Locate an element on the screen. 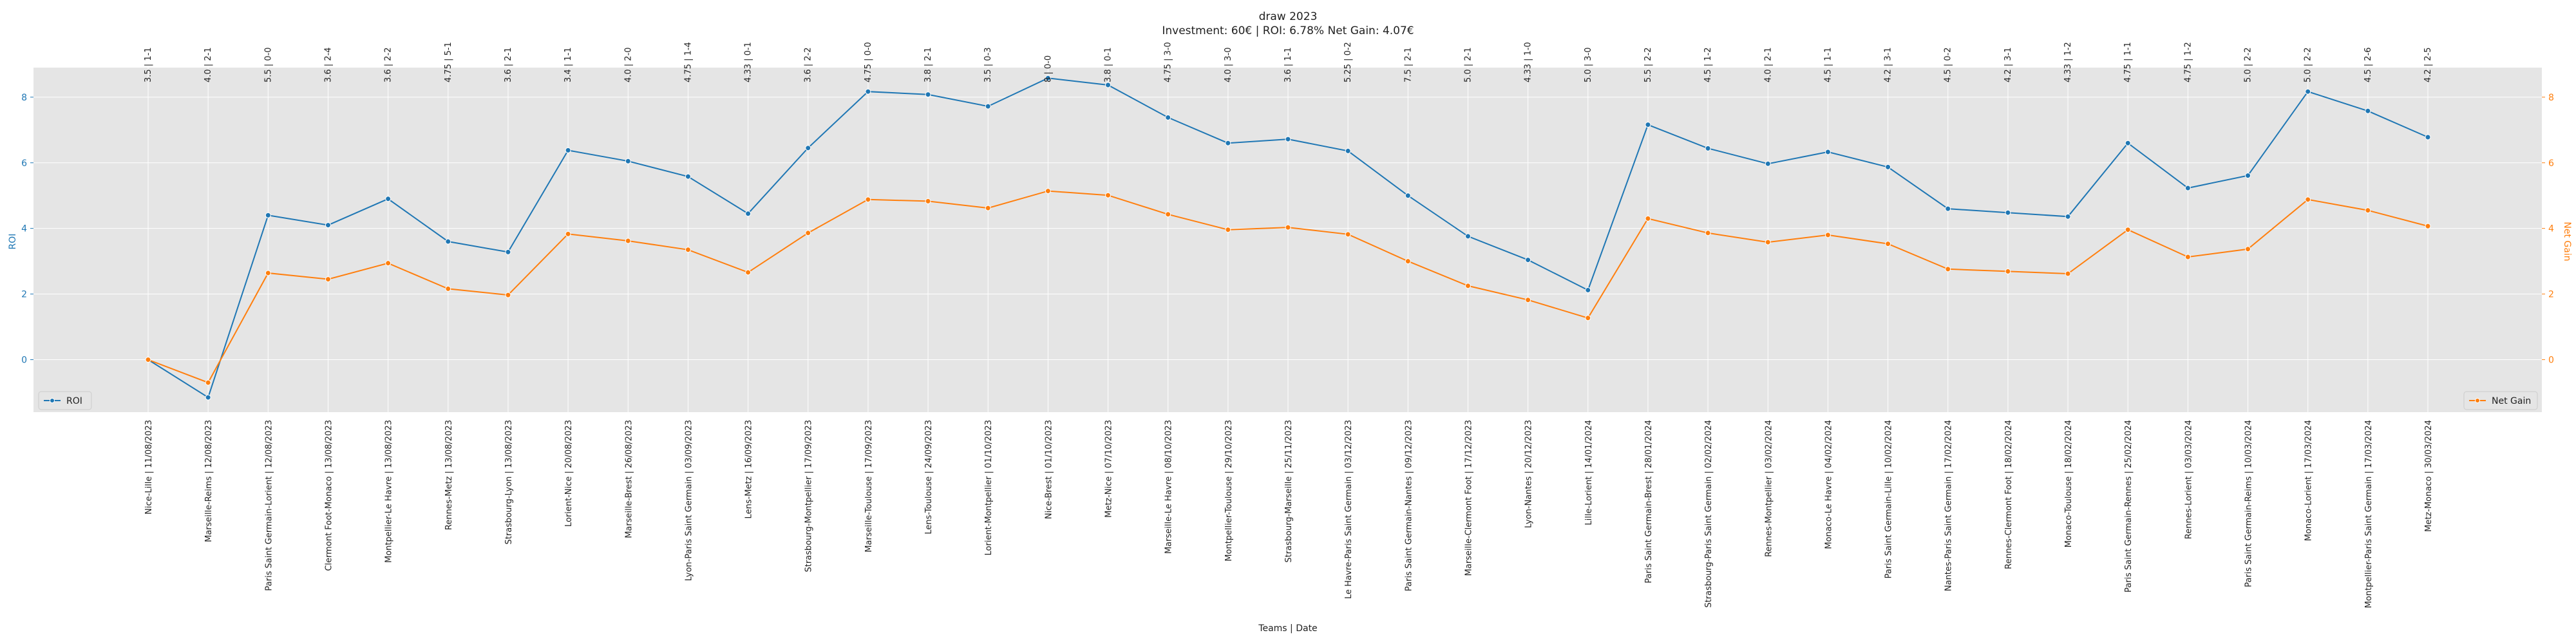 The image size is (2576, 644). x-tick-label: Metz-Monaco | 30/03/2024 is located at coordinates (2429, 476).